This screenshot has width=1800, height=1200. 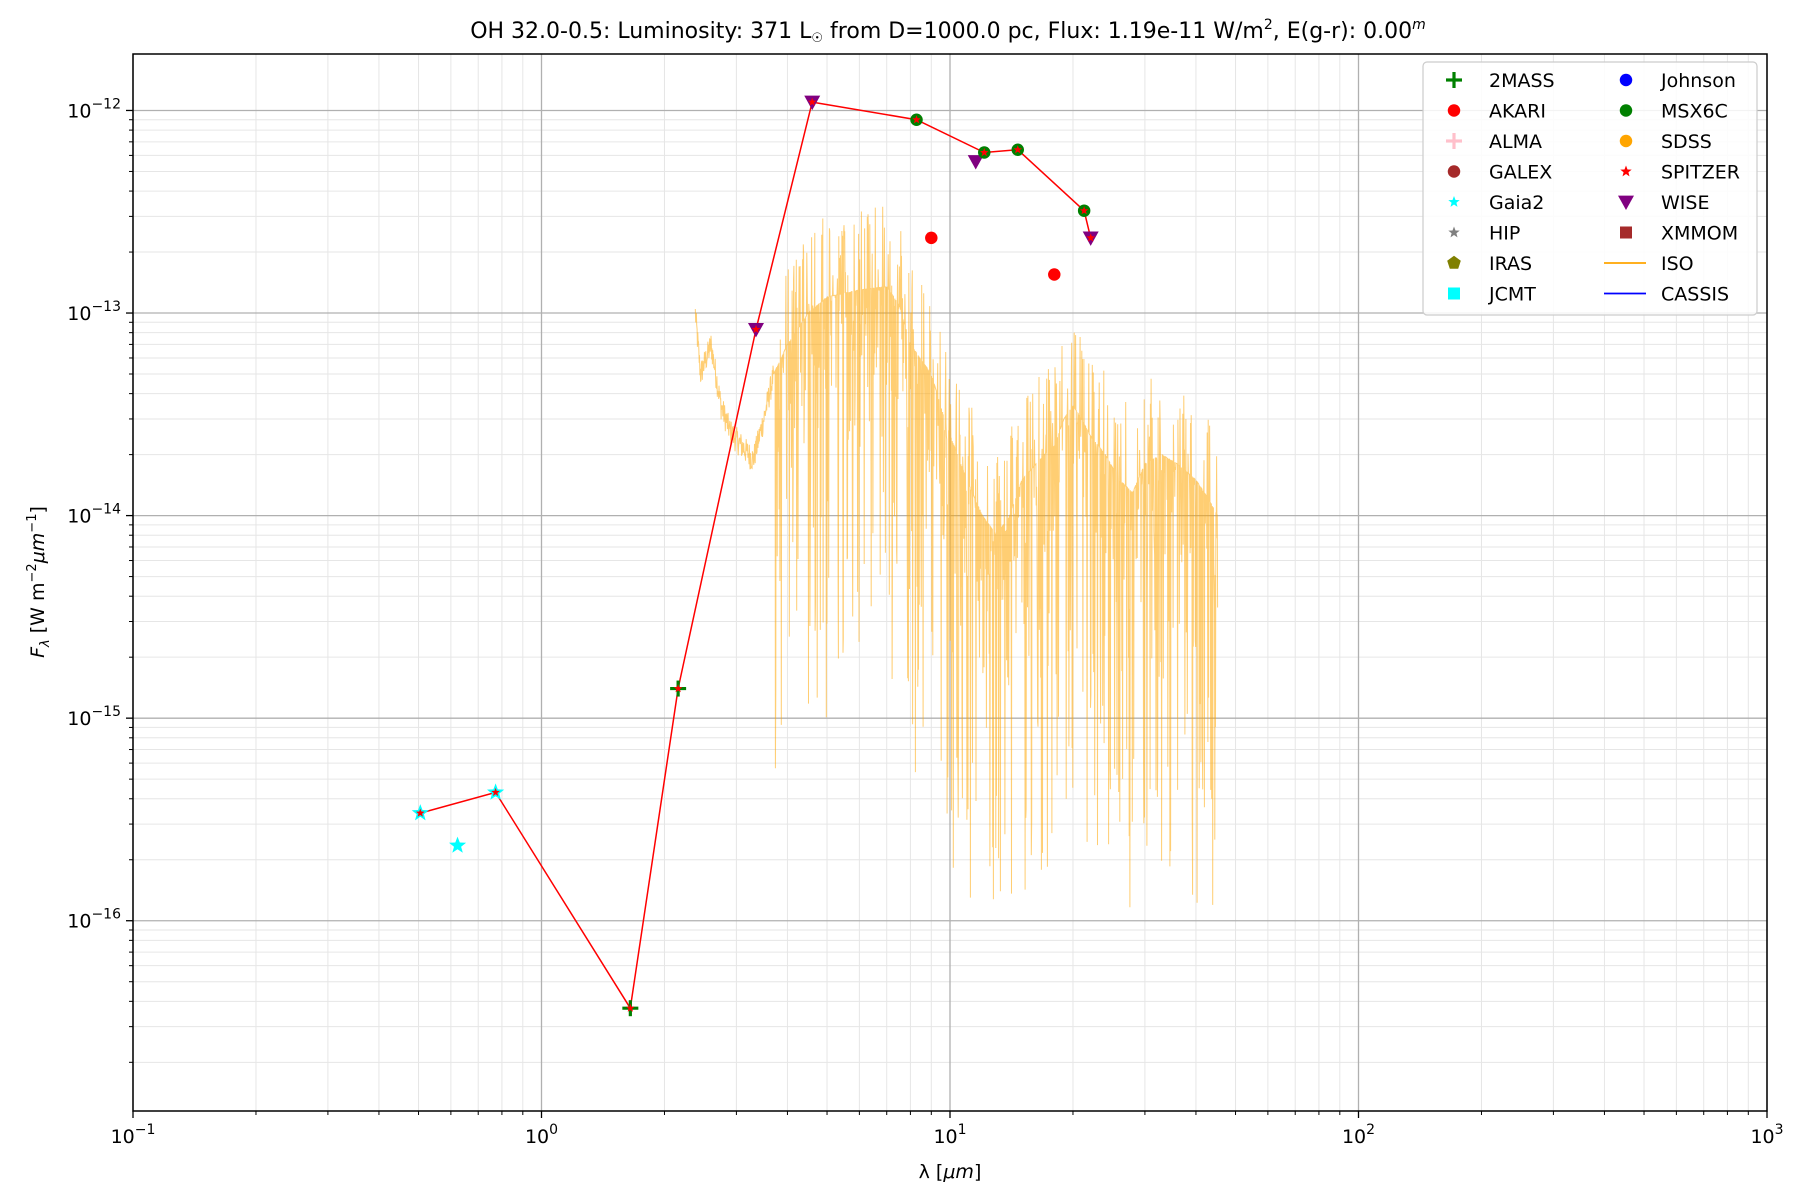 I want to click on legend-label-alma: ALMA, so click(x=1515, y=142).